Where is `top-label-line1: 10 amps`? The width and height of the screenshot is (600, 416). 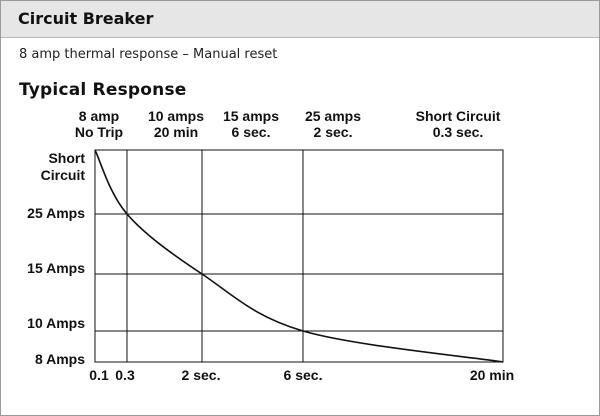
top-label-line1: 10 amps is located at coordinates (176, 116).